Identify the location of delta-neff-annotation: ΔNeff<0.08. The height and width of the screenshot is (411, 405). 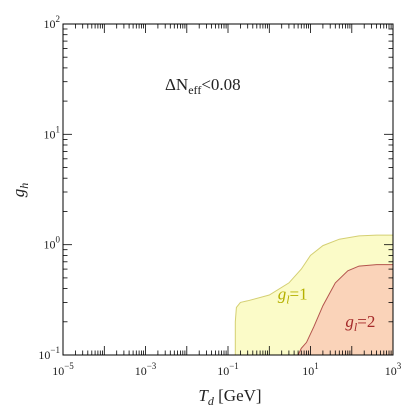
(203, 86).